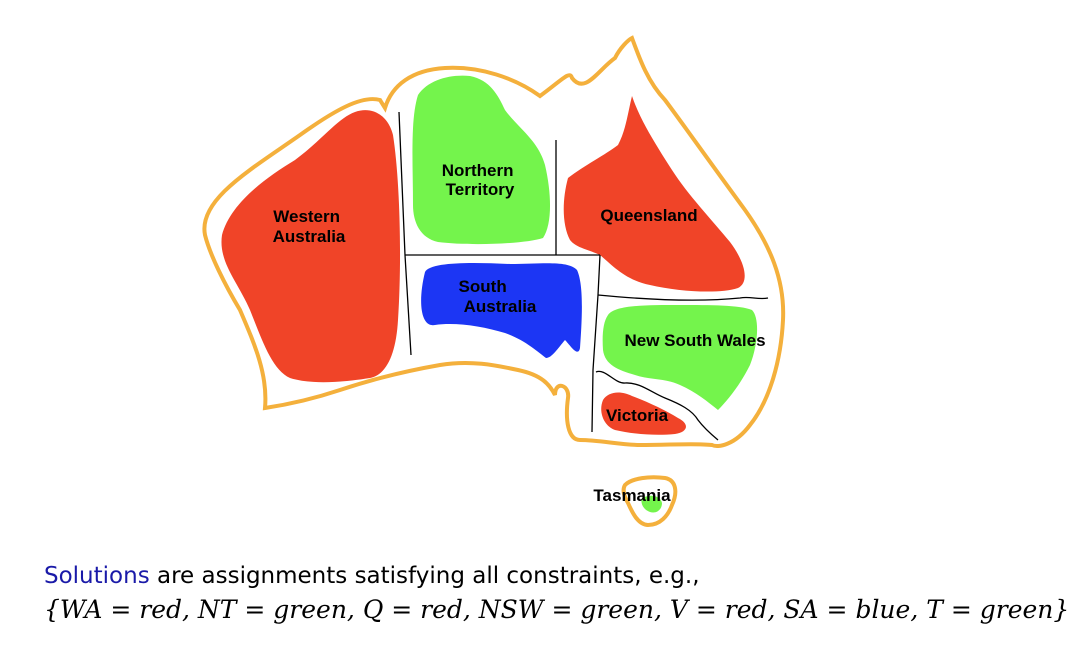  I want to click on label-nsw-line1: New South Wales, so click(694, 340).